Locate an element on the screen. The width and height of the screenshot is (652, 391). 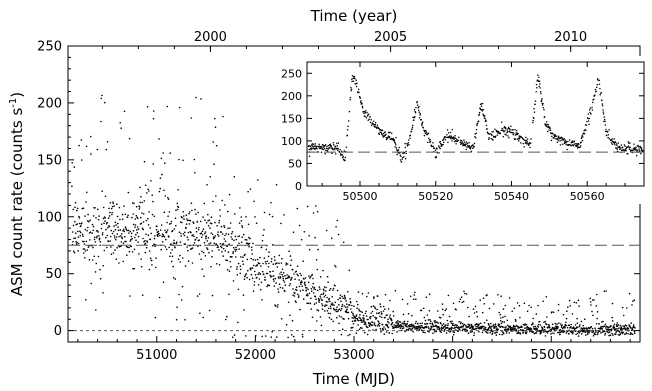
inset-x-tick-label: 50520 is located at coordinates (435, 196).